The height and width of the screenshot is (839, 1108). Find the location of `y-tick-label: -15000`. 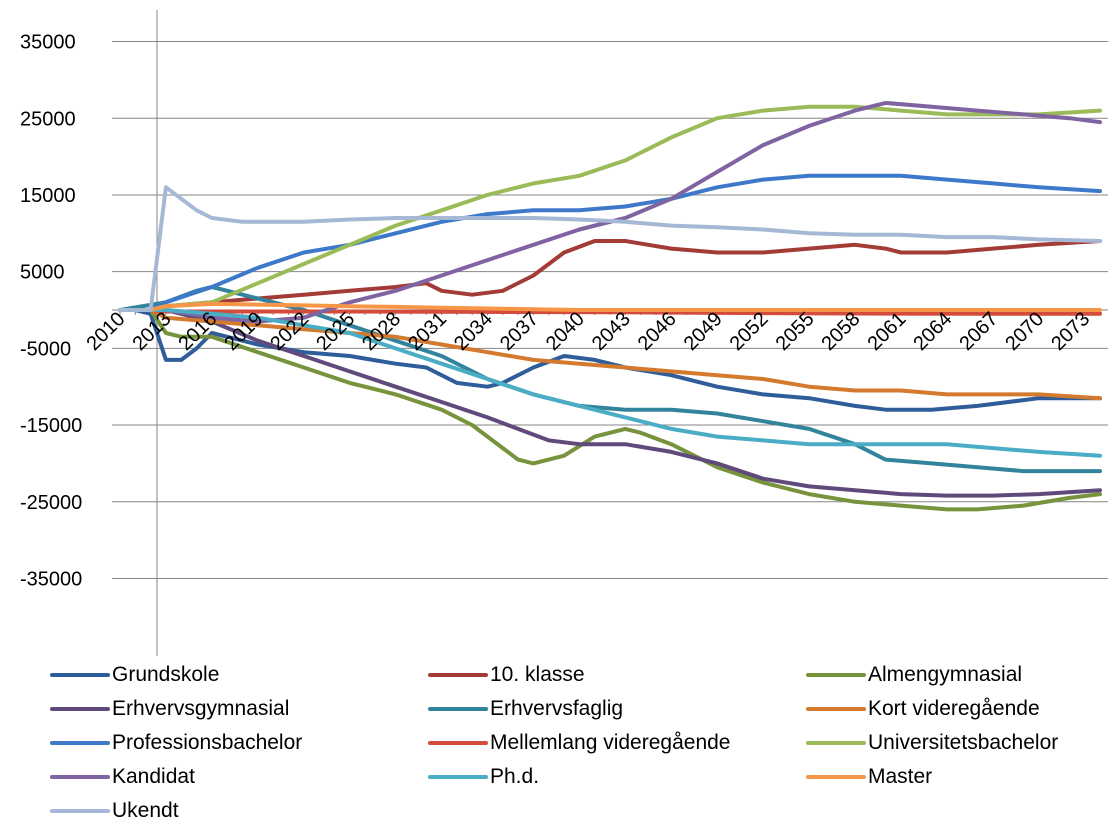

y-tick-label: -15000 is located at coordinates (51, 426).